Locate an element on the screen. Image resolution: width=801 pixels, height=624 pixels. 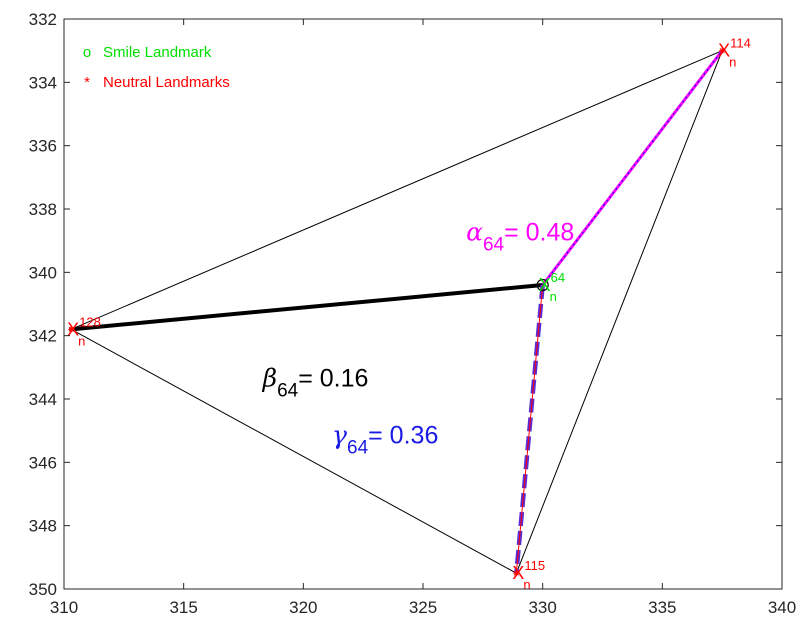
gamma-segment-center is located at coordinates (529, 429).